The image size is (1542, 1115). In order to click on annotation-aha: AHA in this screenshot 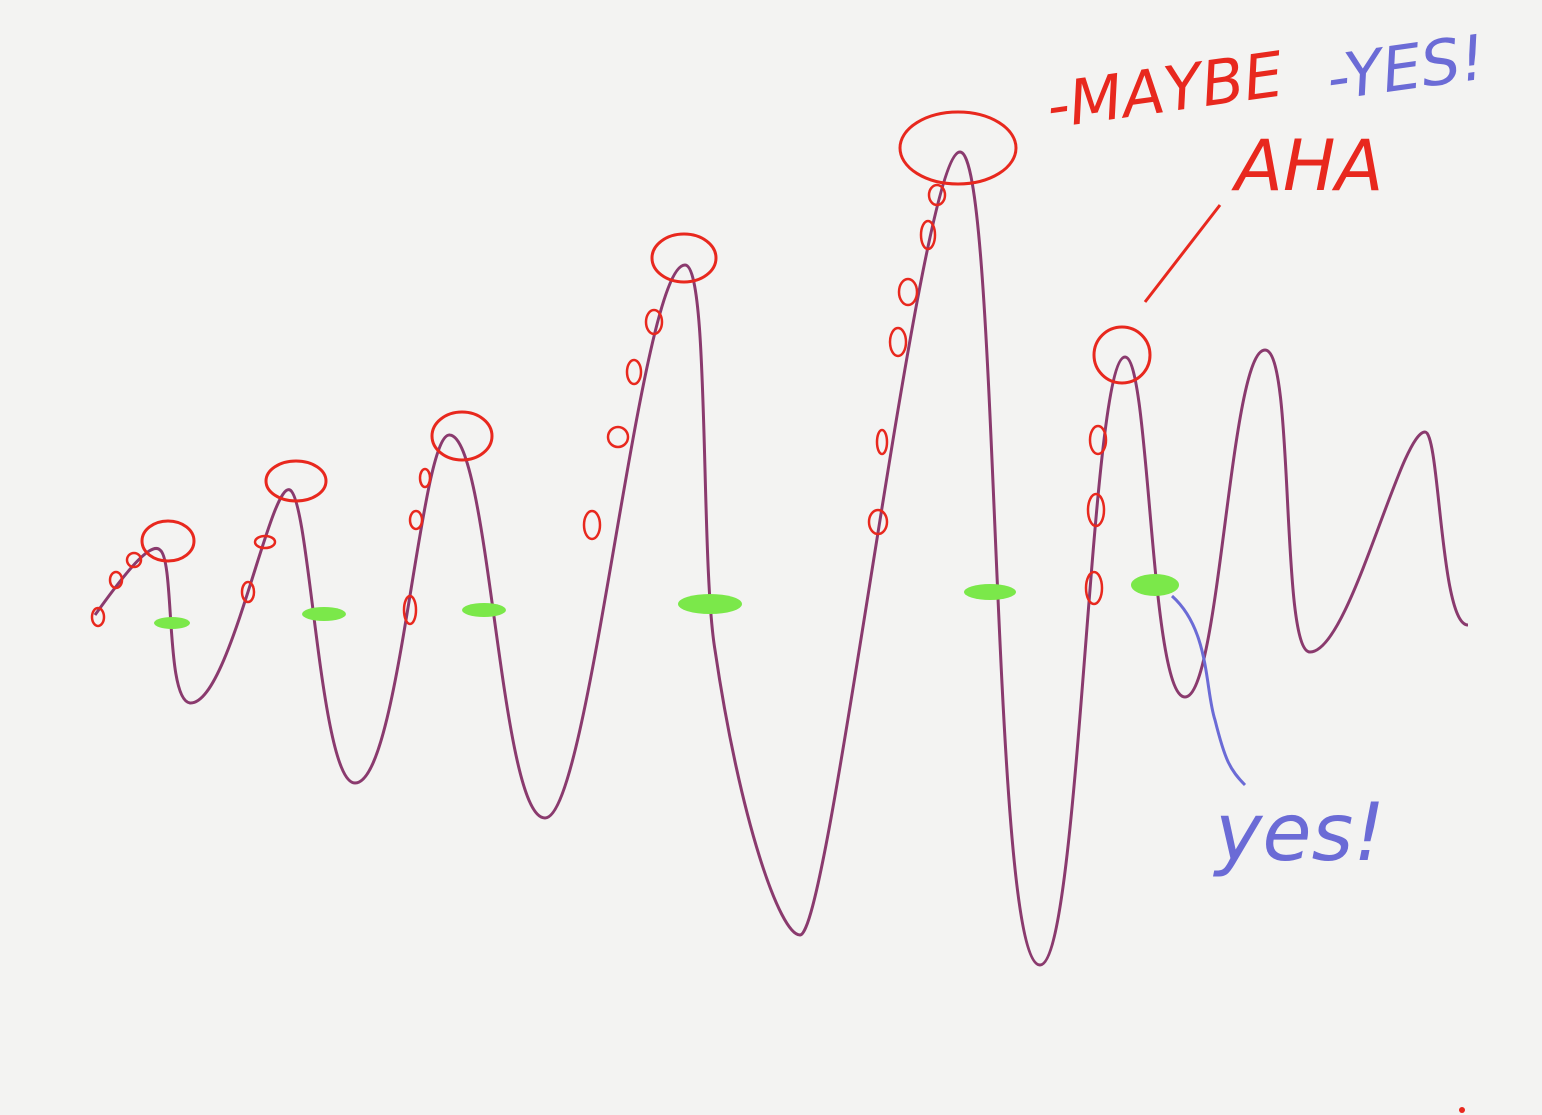, I will do `click(1307, 166)`.